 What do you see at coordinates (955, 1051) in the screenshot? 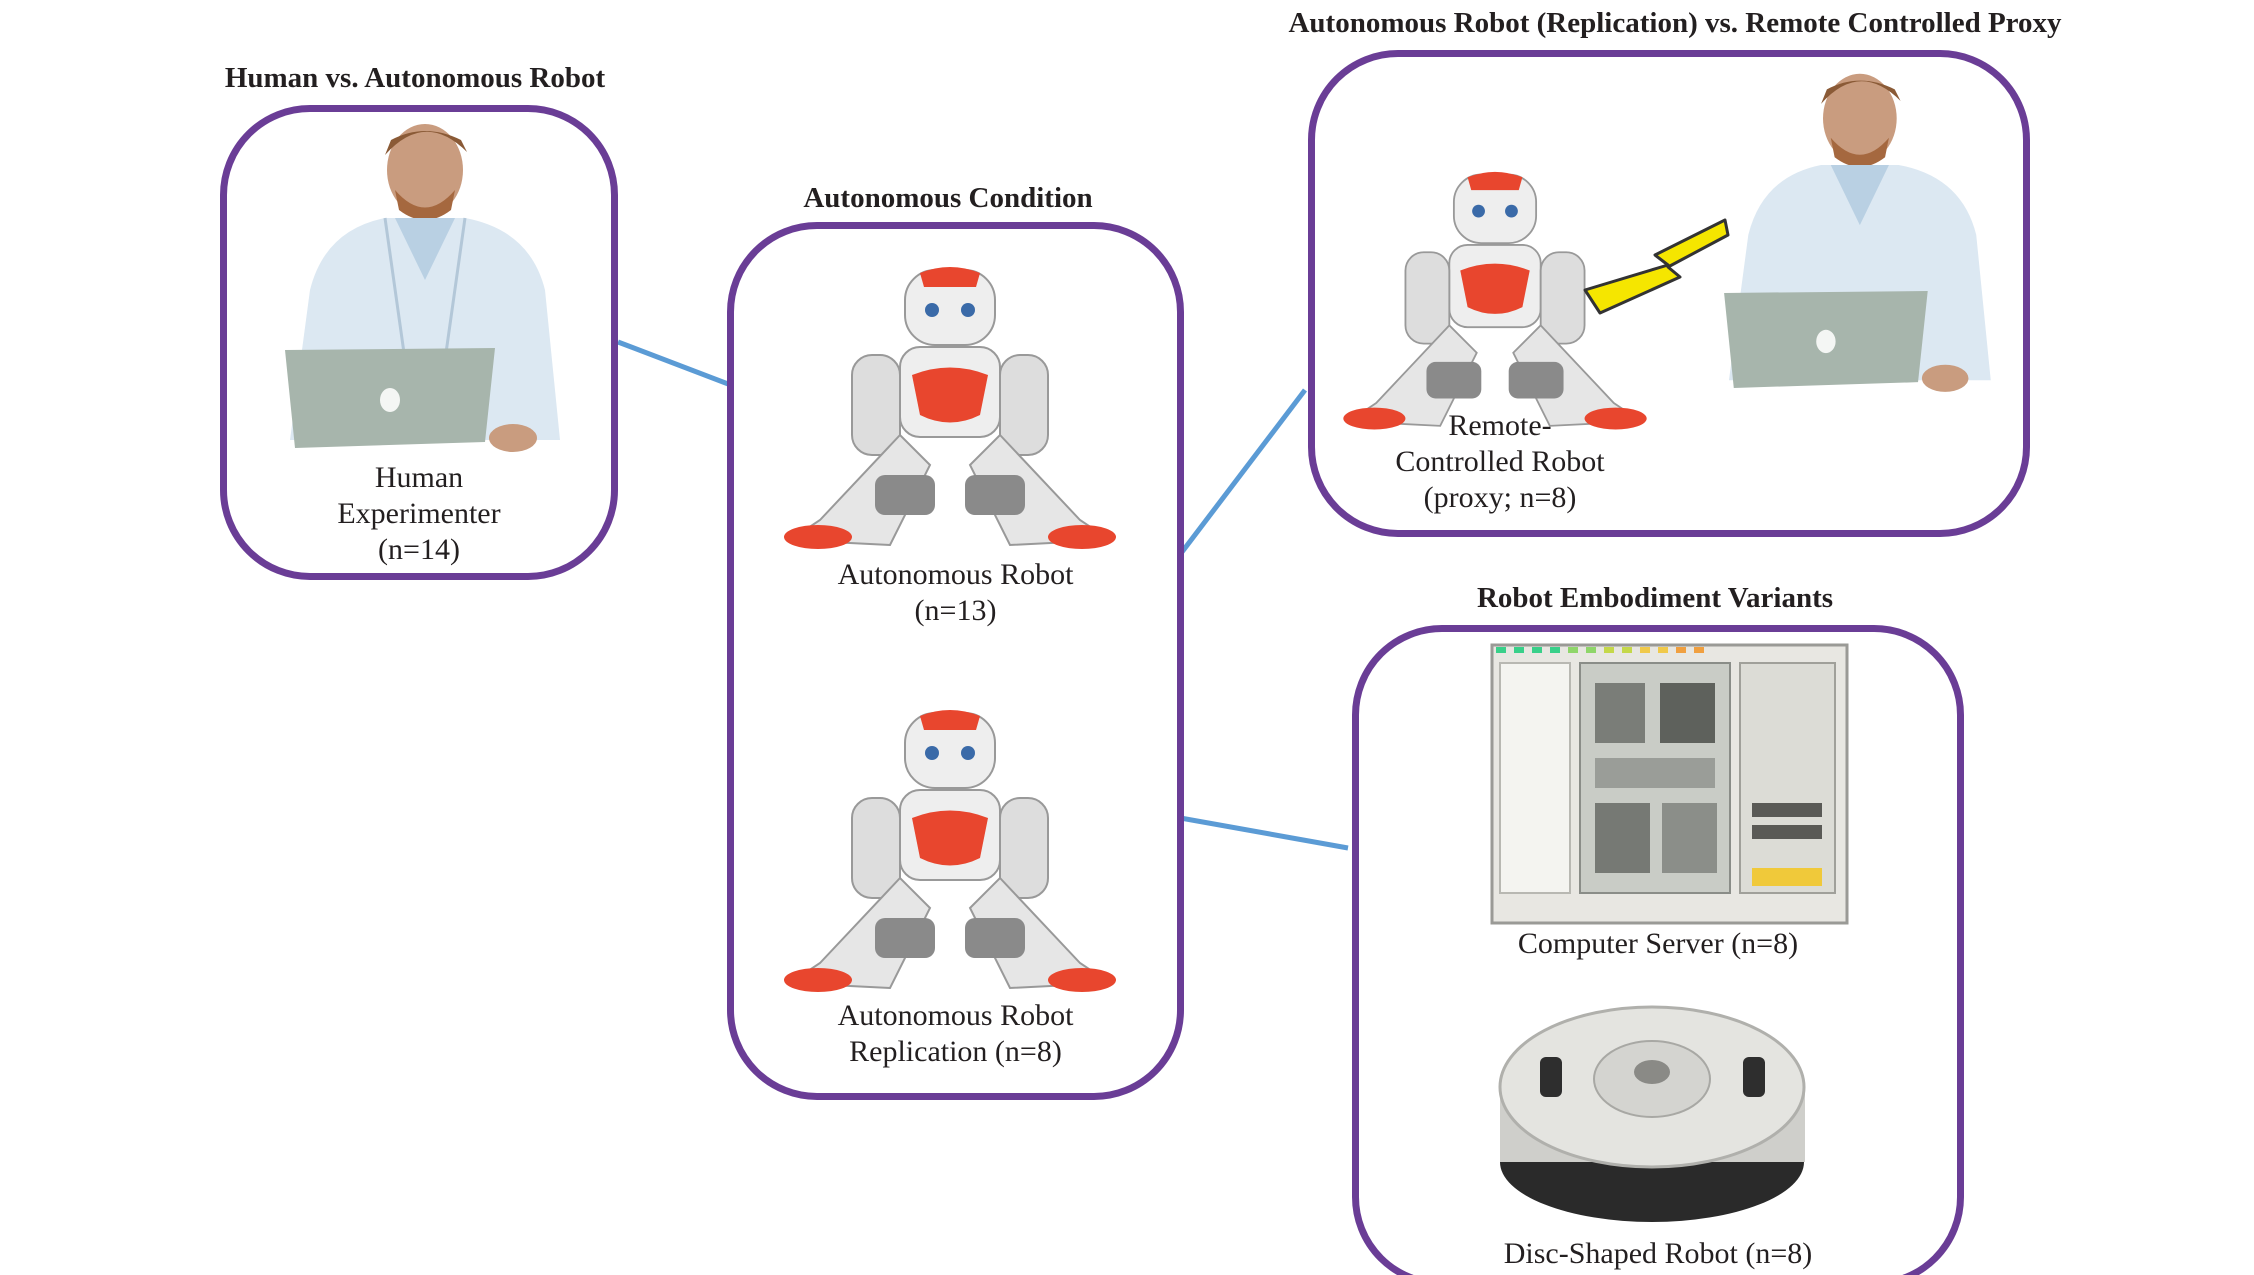
I see `replication-line-2: Replication (n=8)` at bounding box center [955, 1051].